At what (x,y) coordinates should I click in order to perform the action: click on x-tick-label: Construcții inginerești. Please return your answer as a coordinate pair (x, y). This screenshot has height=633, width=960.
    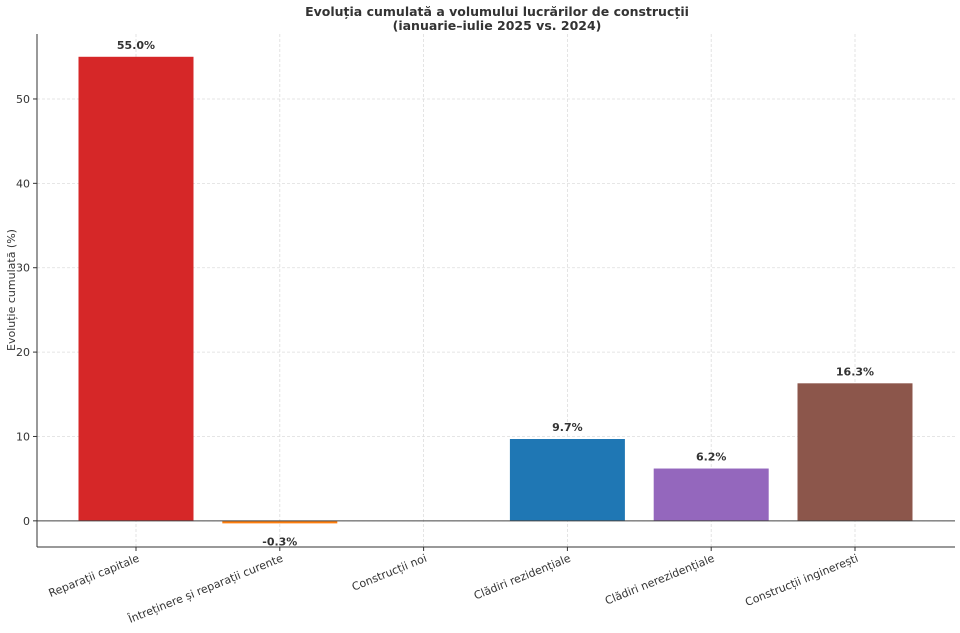
    Looking at the image, I should click on (801, 580).